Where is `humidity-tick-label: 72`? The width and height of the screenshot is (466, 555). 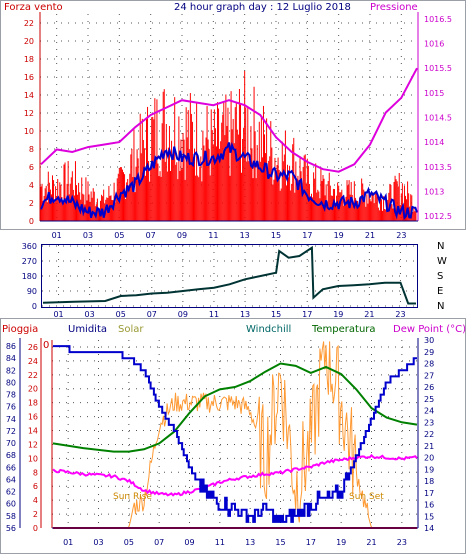
humidity-tick-label: 72 is located at coordinates (11, 431).